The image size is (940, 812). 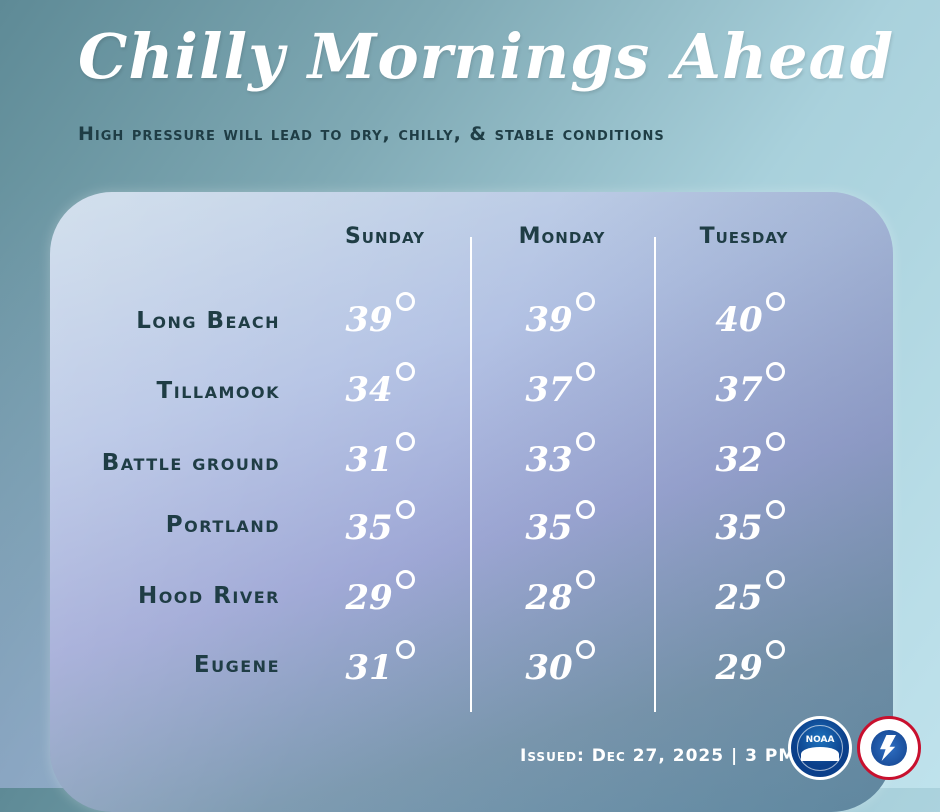 What do you see at coordinates (744, 236) in the screenshot?
I see `day-header-tuesday: Tuesday` at bounding box center [744, 236].